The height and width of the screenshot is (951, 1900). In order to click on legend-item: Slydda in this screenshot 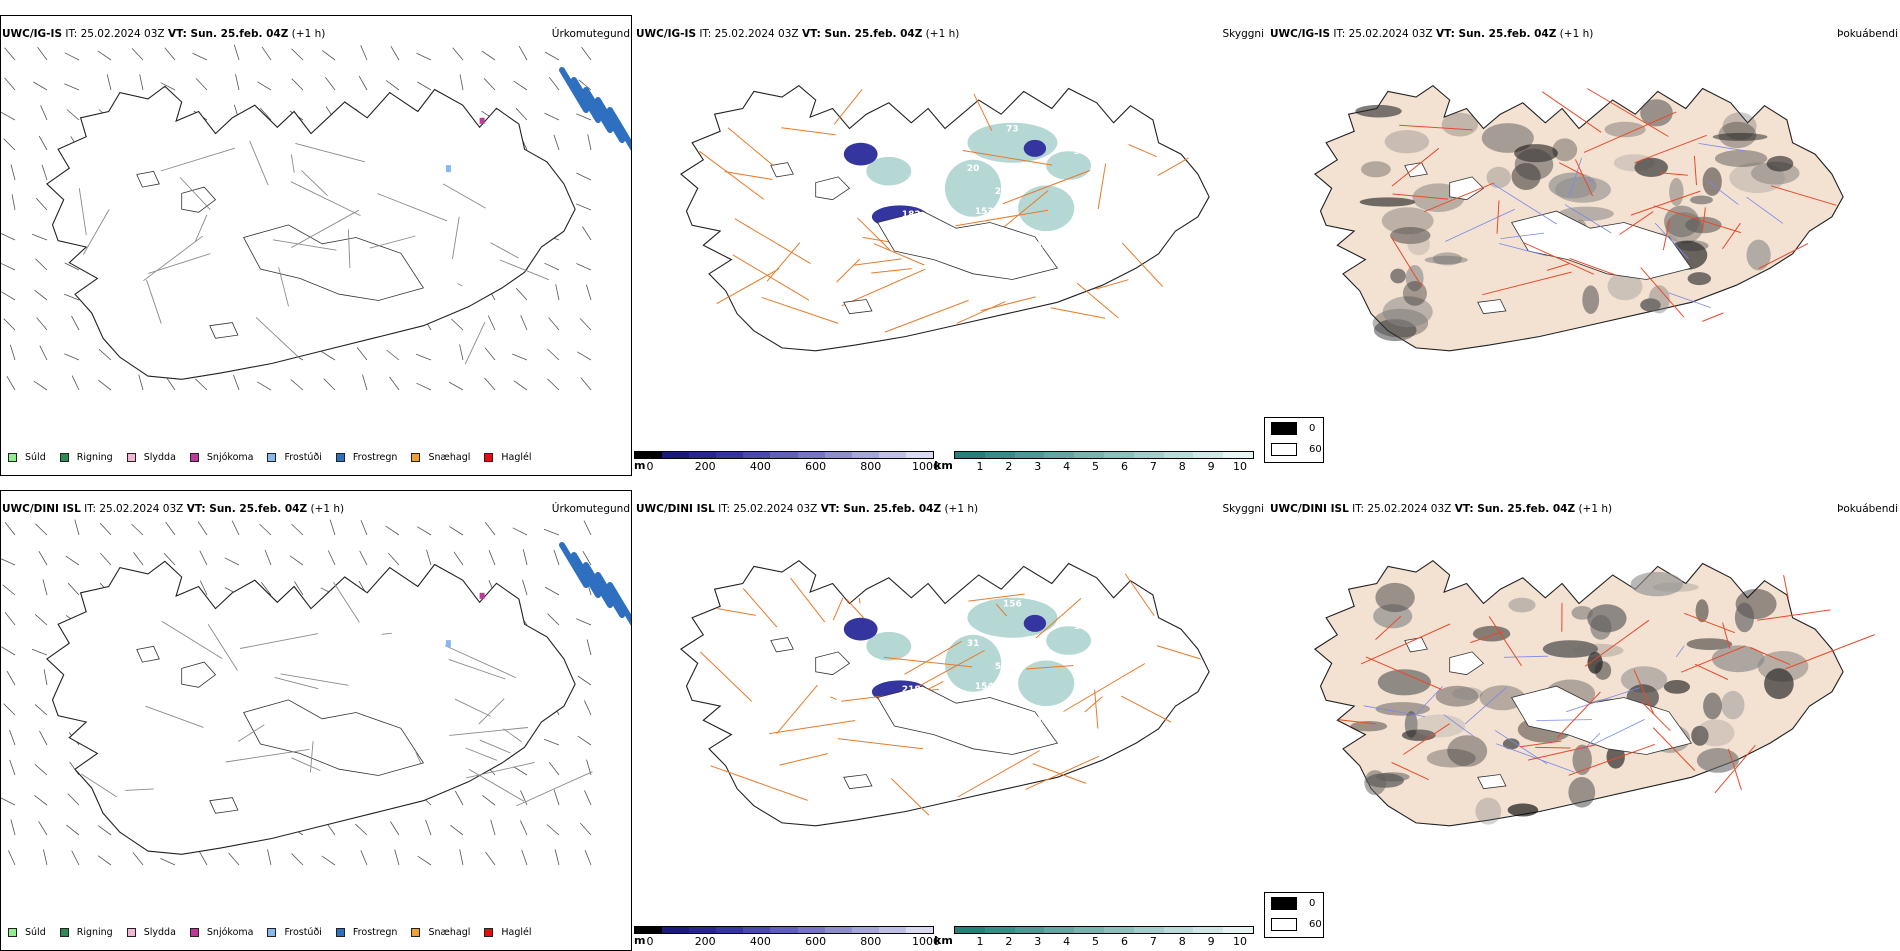, I will do `click(151, 932)`.